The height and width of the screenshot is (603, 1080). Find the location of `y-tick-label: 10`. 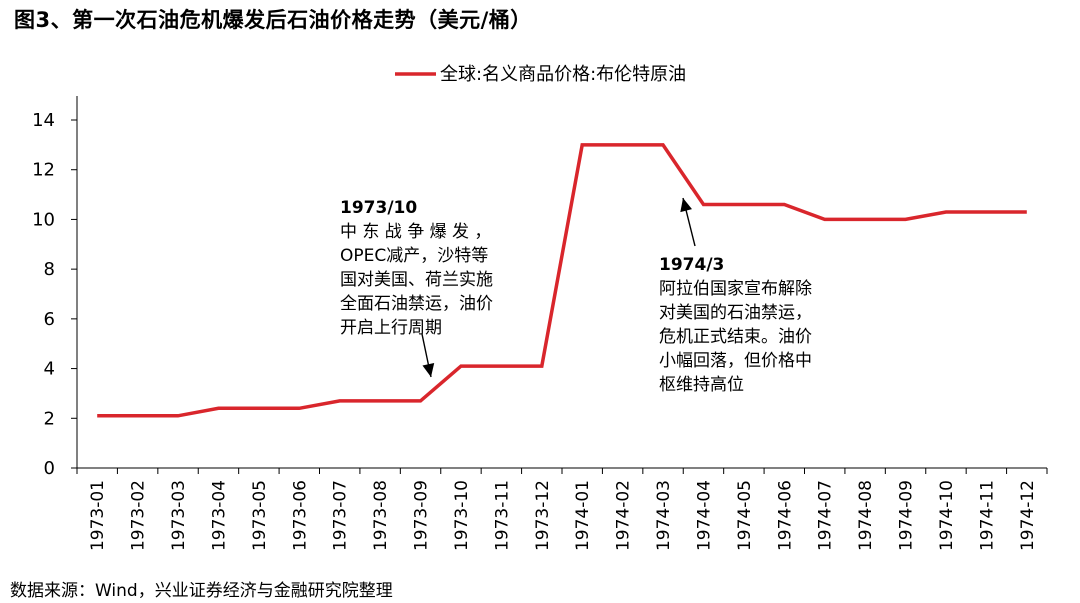

y-tick-label: 10 is located at coordinates (43, 219).